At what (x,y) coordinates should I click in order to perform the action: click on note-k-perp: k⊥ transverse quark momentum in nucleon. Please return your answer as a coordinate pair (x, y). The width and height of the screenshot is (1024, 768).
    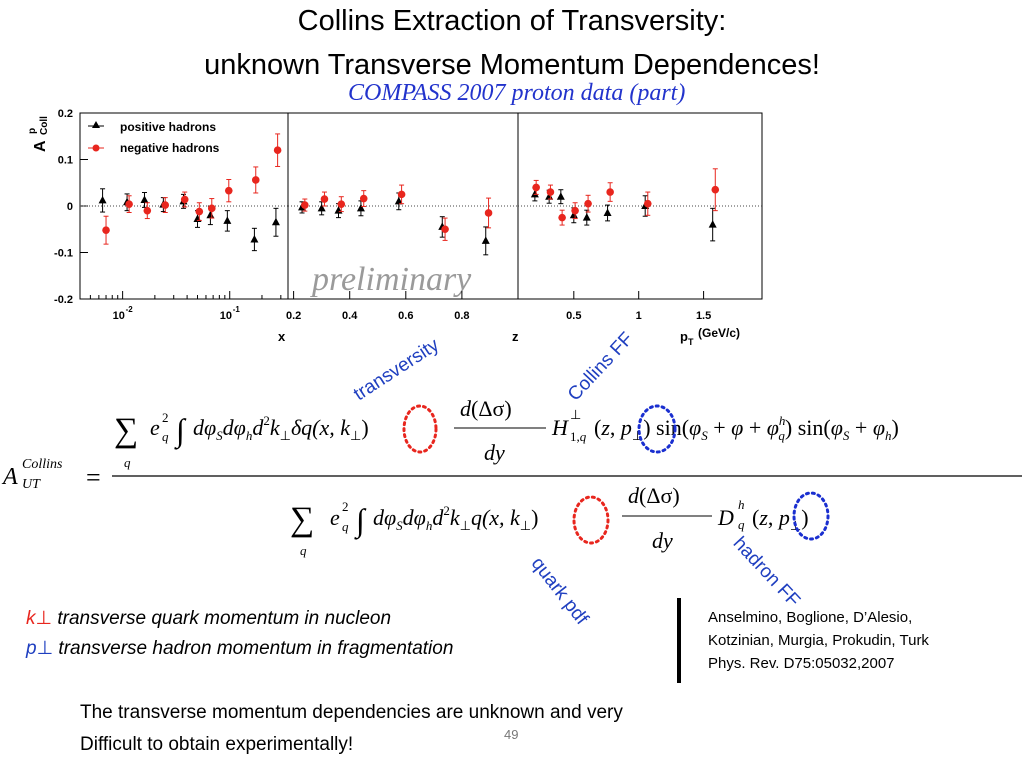
    Looking at the image, I should click on (208, 618).